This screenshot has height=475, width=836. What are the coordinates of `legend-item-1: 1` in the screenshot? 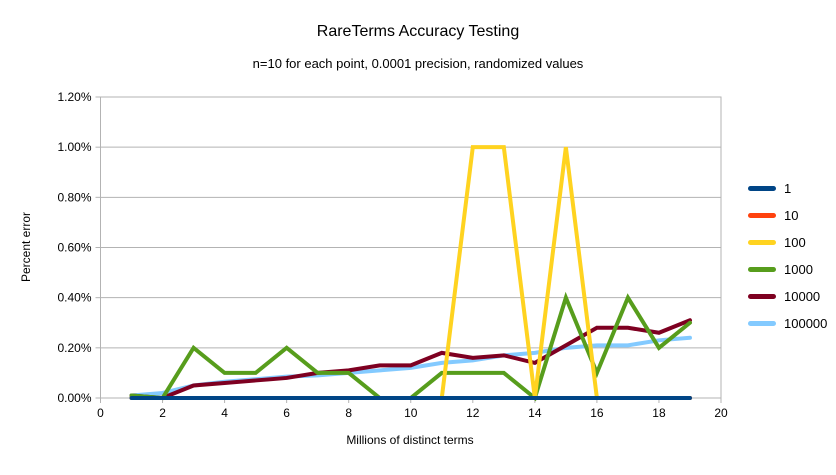 It's located at (787, 188).